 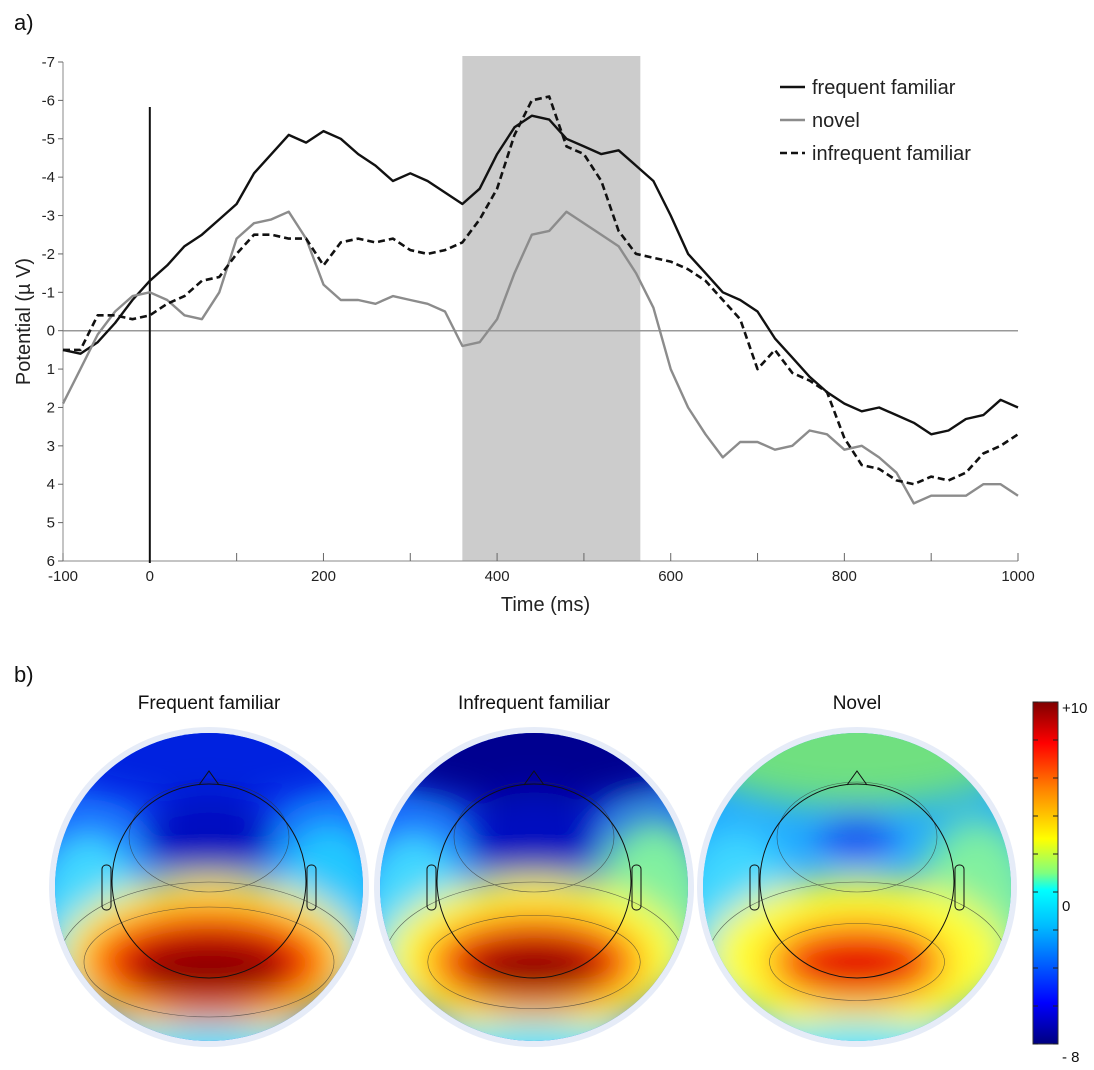 I want to click on x-tick-label: 200, so click(x=323, y=576).